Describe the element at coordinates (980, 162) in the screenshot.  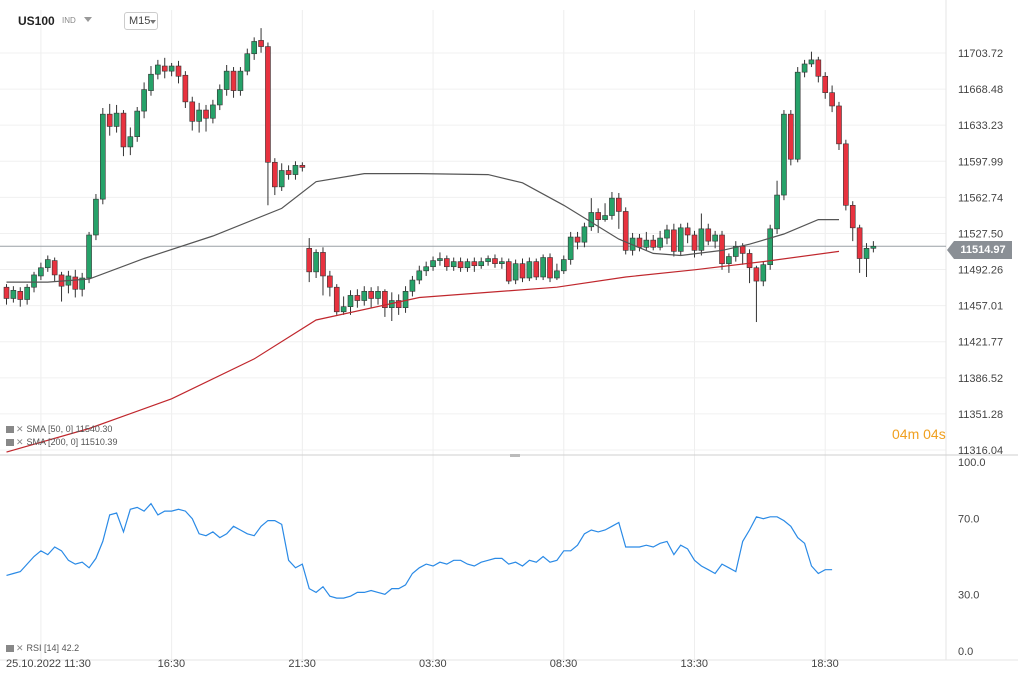
I see `price-axis-label: 11597.99` at that location.